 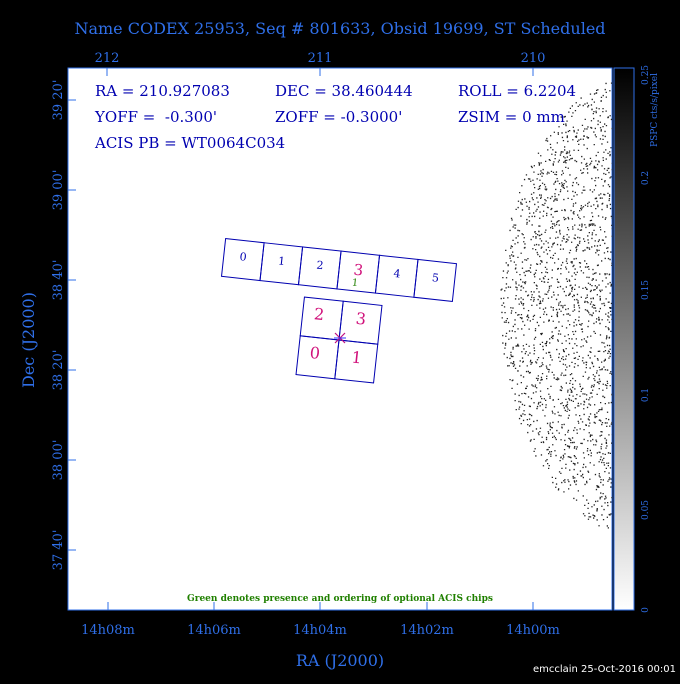 What do you see at coordinates (320, 266) in the screenshot?
I see `acis-s-chip-label: 2` at bounding box center [320, 266].